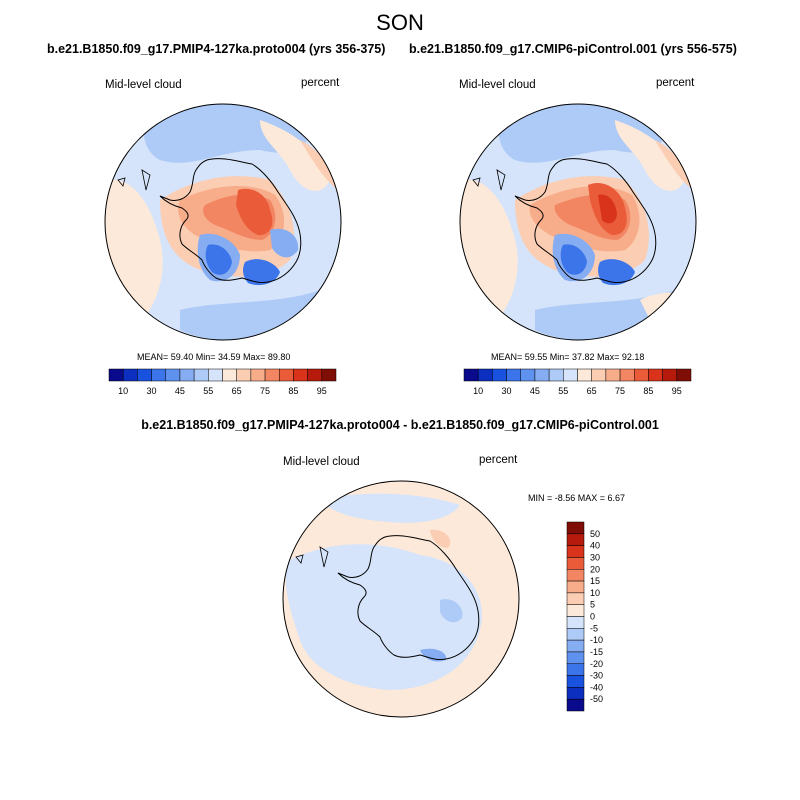 The height and width of the screenshot is (800, 800). What do you see at coordinates (596, 664) in the screenshot?
I see `panel3-colorbar-tick-label: -20` at bounding box center [596, 664].